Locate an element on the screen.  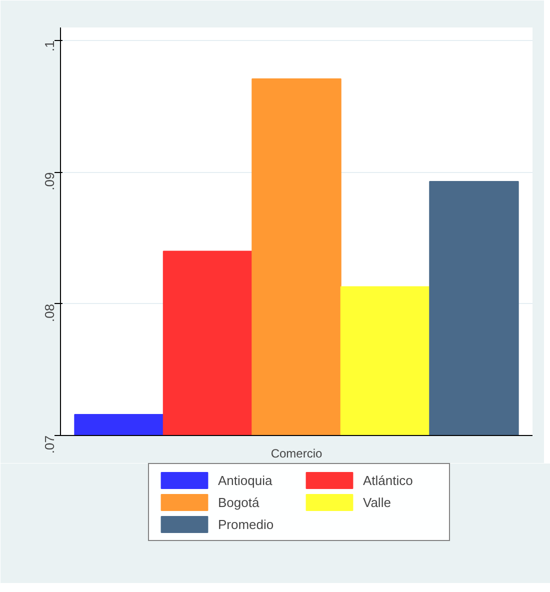
y-tick-label: .09 is located at coordinates (49, 181).